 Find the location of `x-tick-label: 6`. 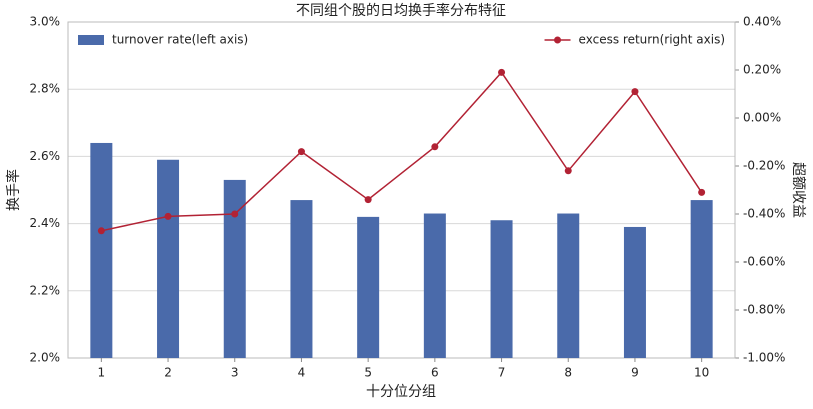

x-tick-label: 6 is located at coordinates (435, 373).